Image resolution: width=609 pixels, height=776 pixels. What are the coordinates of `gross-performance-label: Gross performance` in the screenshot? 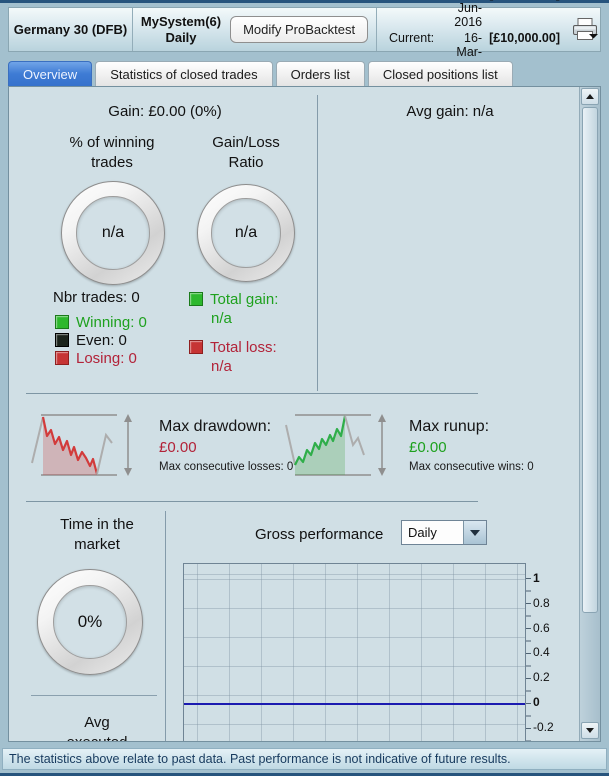 It's located at (319, 534).